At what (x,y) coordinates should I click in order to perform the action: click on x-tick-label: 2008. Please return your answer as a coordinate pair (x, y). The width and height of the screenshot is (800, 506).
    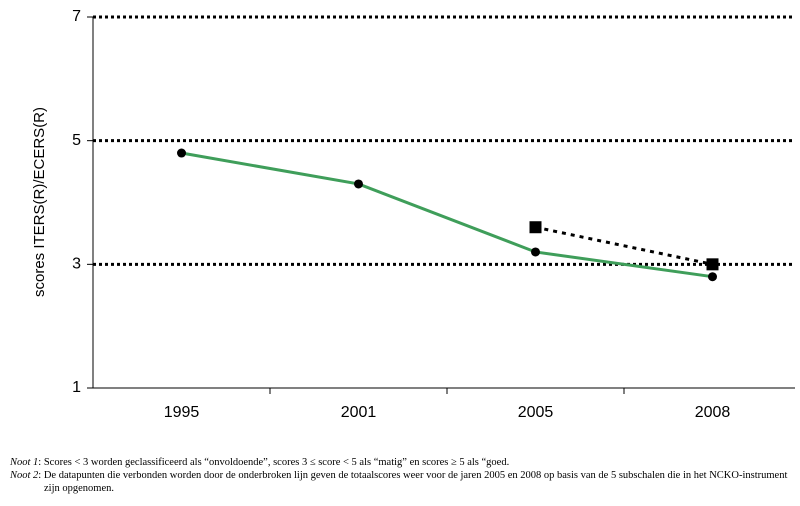
    Looking at the image, I should click on (713, 412).